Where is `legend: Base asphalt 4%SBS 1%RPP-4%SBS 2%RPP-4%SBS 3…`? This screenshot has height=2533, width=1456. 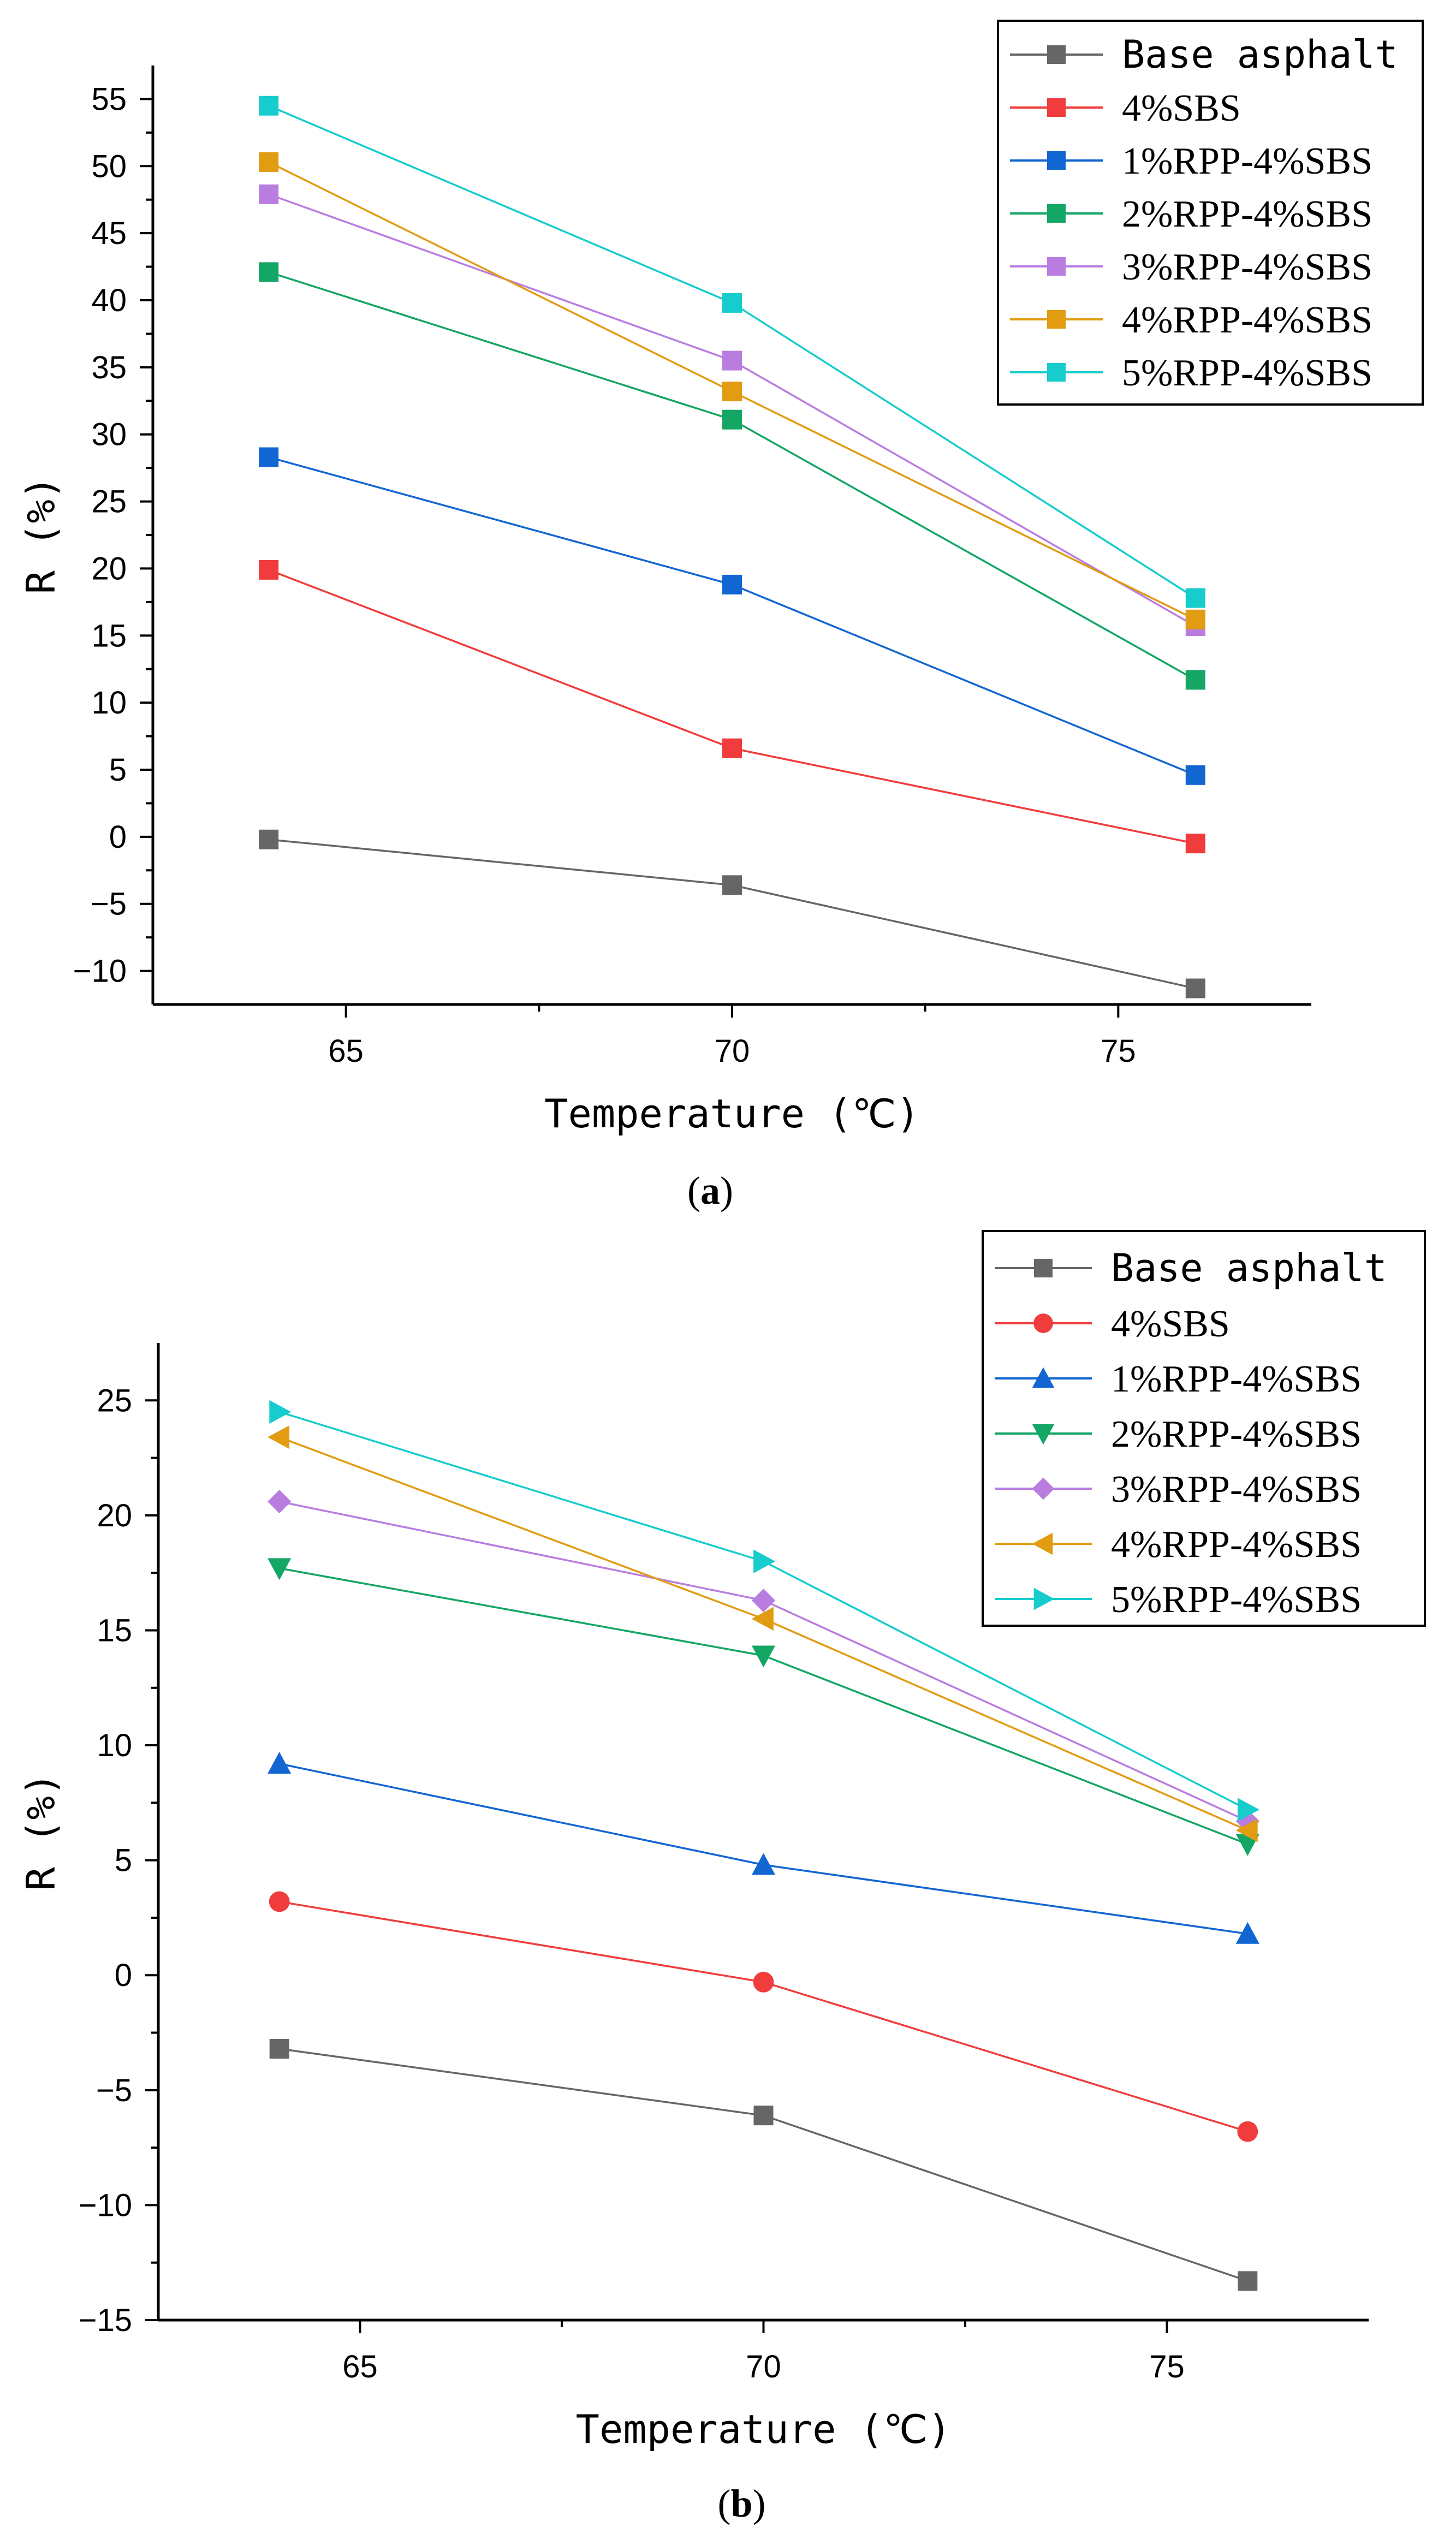
legend: Base asphalt 4%SBS 1%RPP-4%SBS 2%RPP-4%SBS 3… is located at coordinates (1210, 213).